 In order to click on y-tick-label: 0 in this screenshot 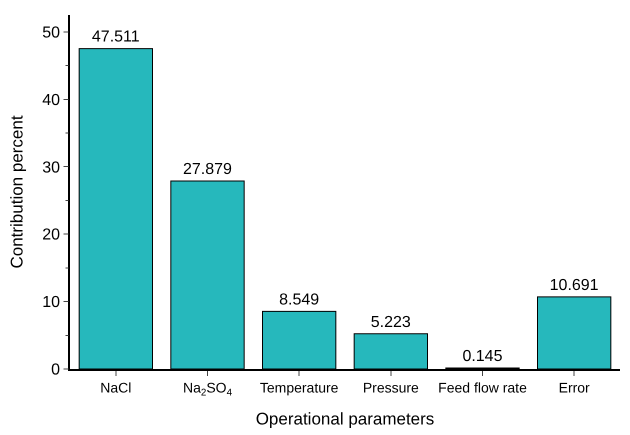, I will do `click(55, 370)`.